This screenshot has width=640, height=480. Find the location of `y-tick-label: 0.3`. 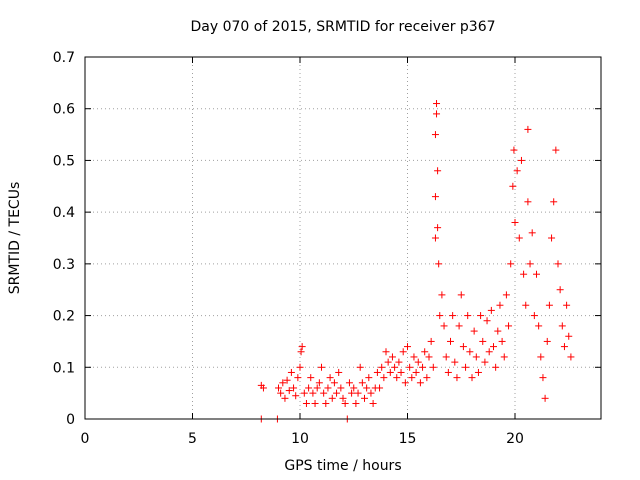

y-tick-label: 0.3 is located at coordinates (64, 265).